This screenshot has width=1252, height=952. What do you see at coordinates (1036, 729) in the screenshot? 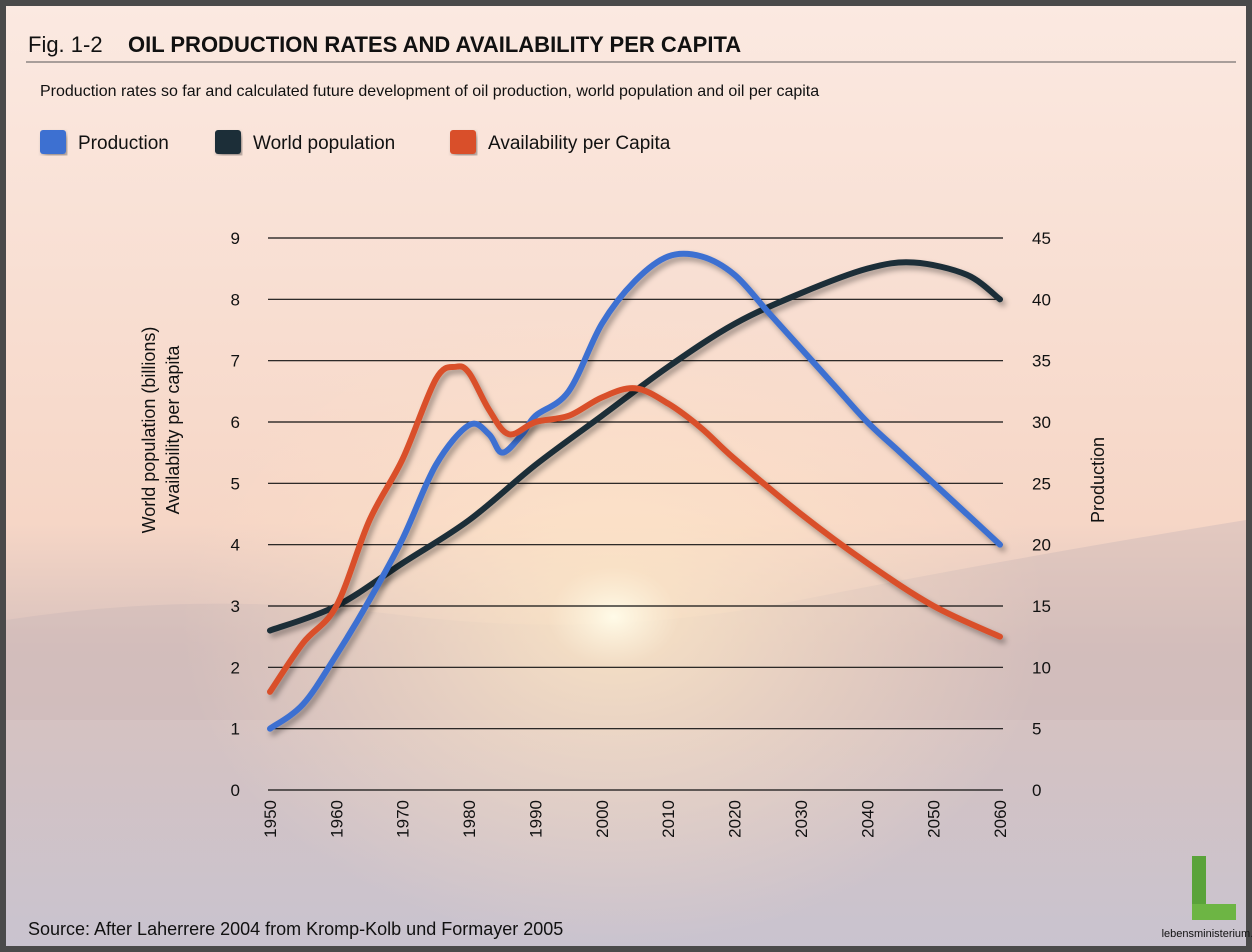
I see `y2-tick-label: 5` at bounding box center [1036, 729].